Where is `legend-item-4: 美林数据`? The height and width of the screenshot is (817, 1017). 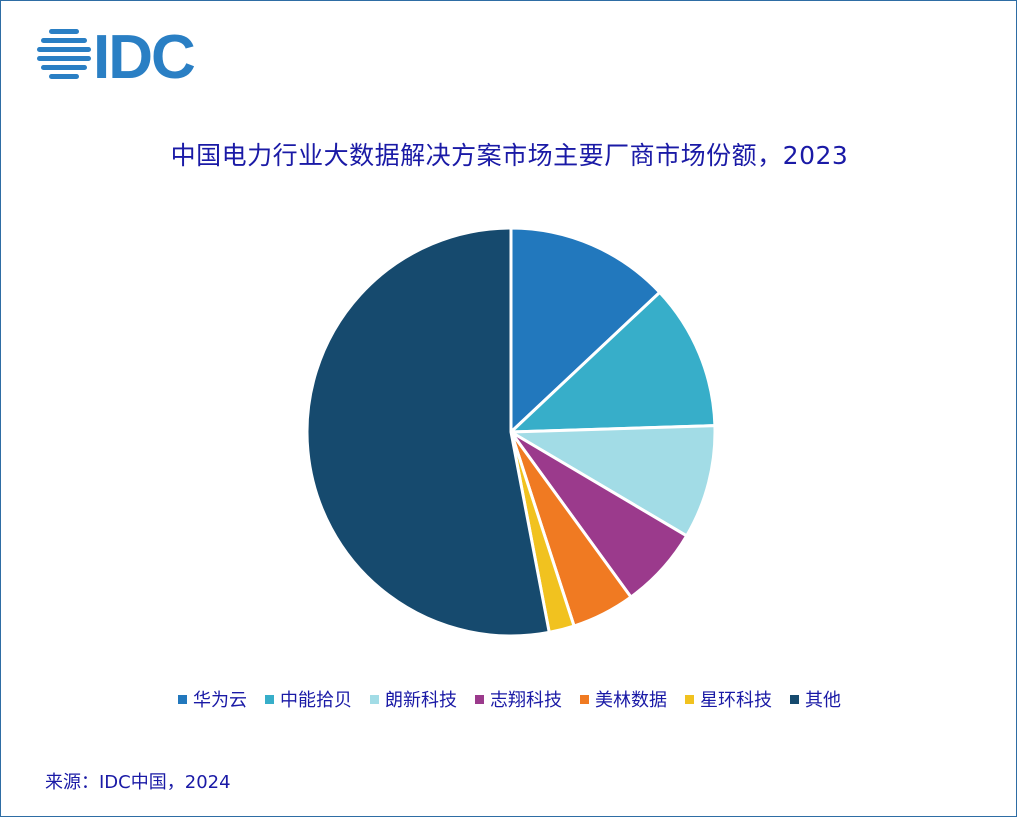 legend-item-4: 美林数据 is located at coordinates (623, 699).